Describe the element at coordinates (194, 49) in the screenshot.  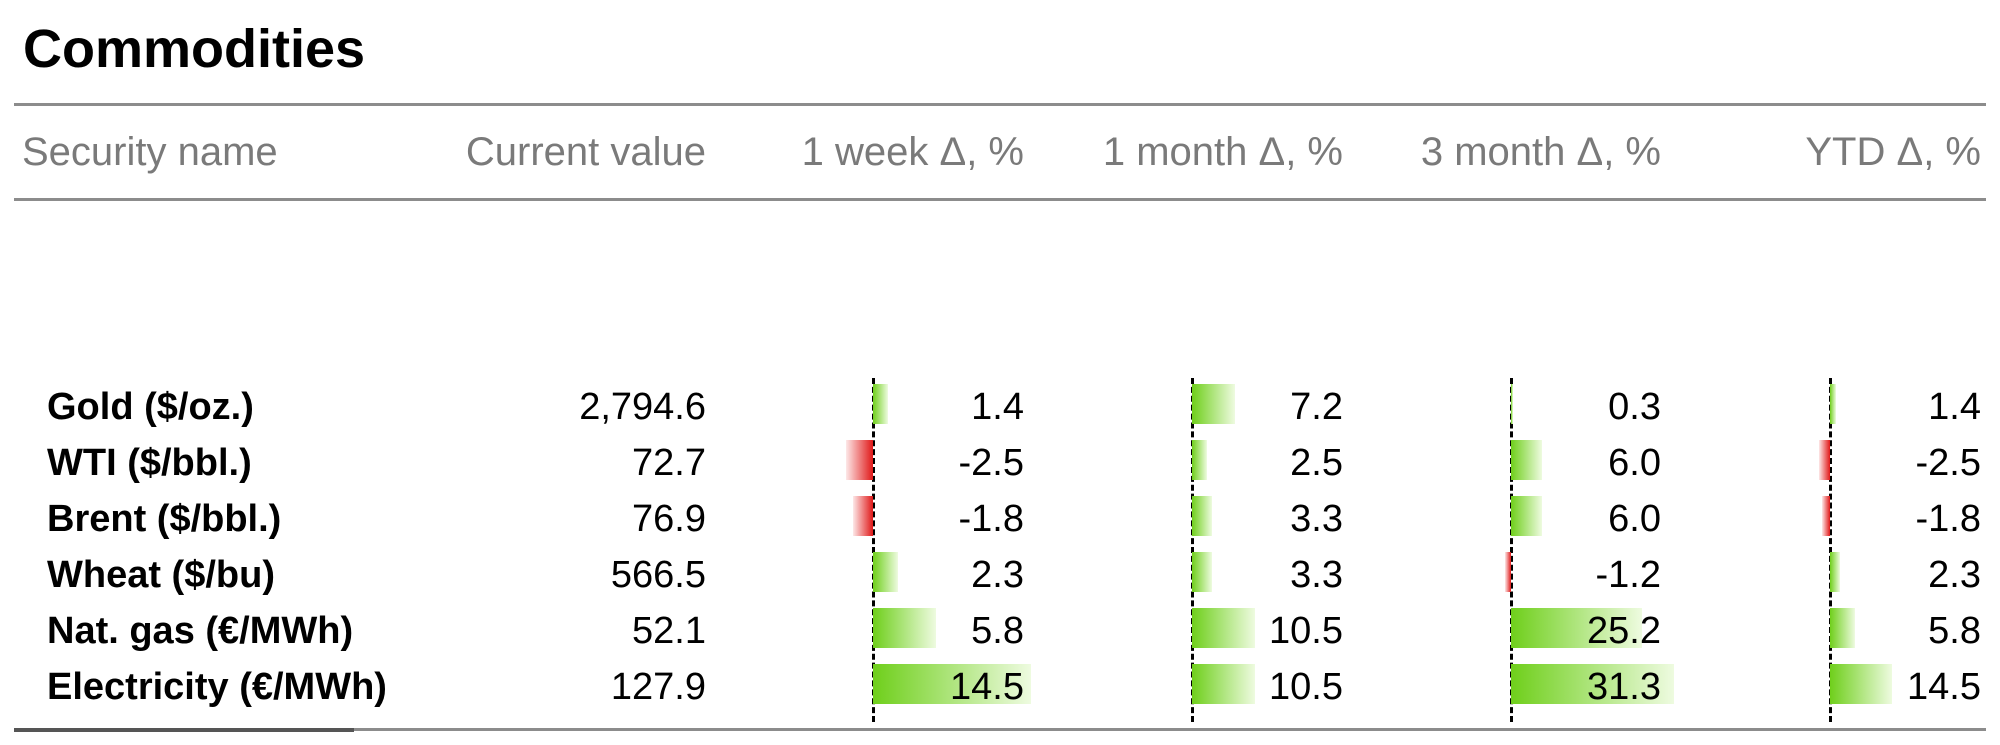
I see `page-title: Commodities` at that location.